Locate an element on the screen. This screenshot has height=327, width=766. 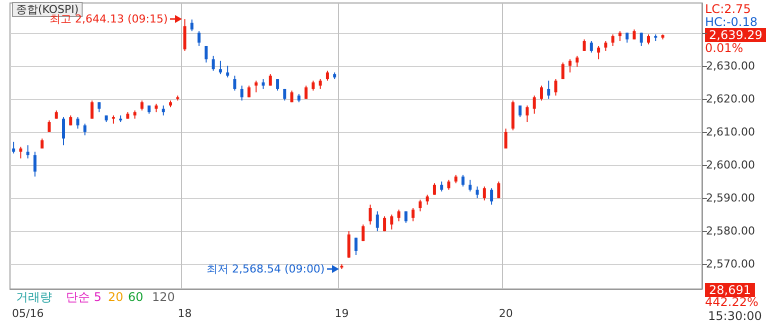
text: HC:-0.18 is located at coordinates (731, 22).